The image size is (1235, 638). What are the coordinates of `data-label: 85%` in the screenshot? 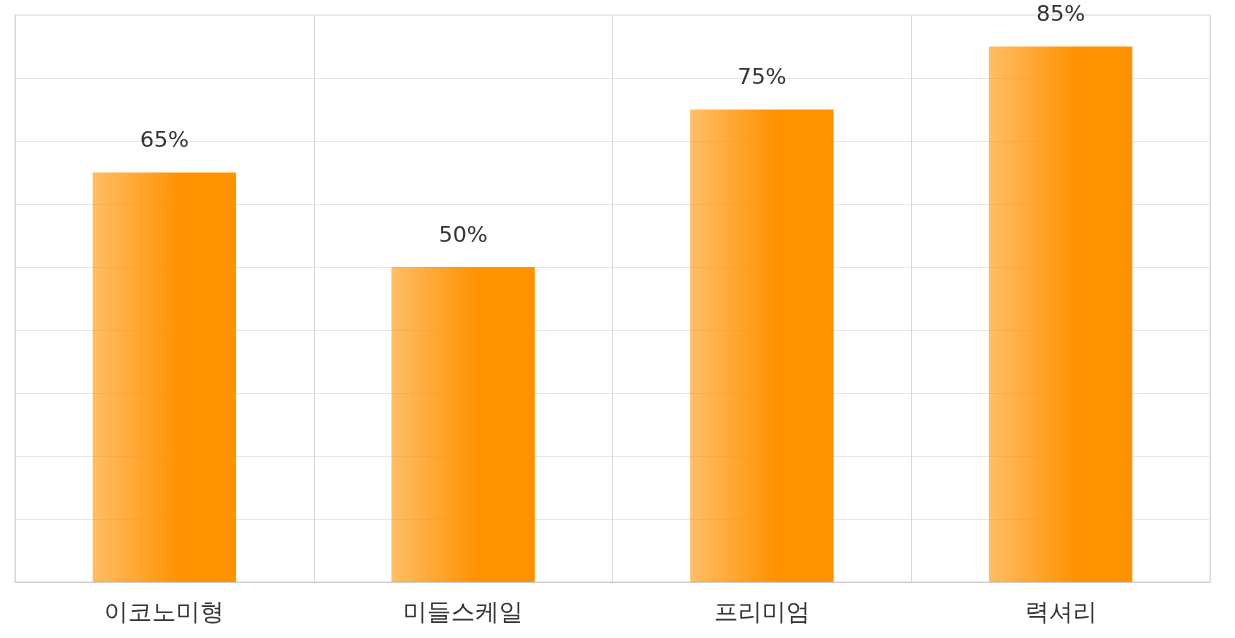 It's located at (1061, 13).